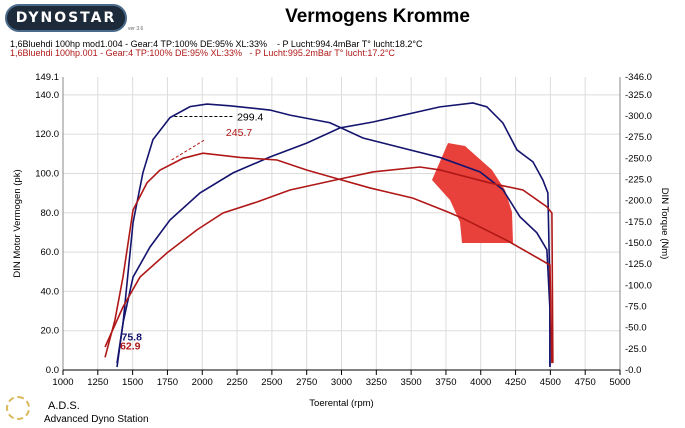 This screenshot has width=685, height=428. What do you see at coordinates (47, 134) in the screenshot?
I see `y-tick-label: 120.0` at bounding box center [47, 134].